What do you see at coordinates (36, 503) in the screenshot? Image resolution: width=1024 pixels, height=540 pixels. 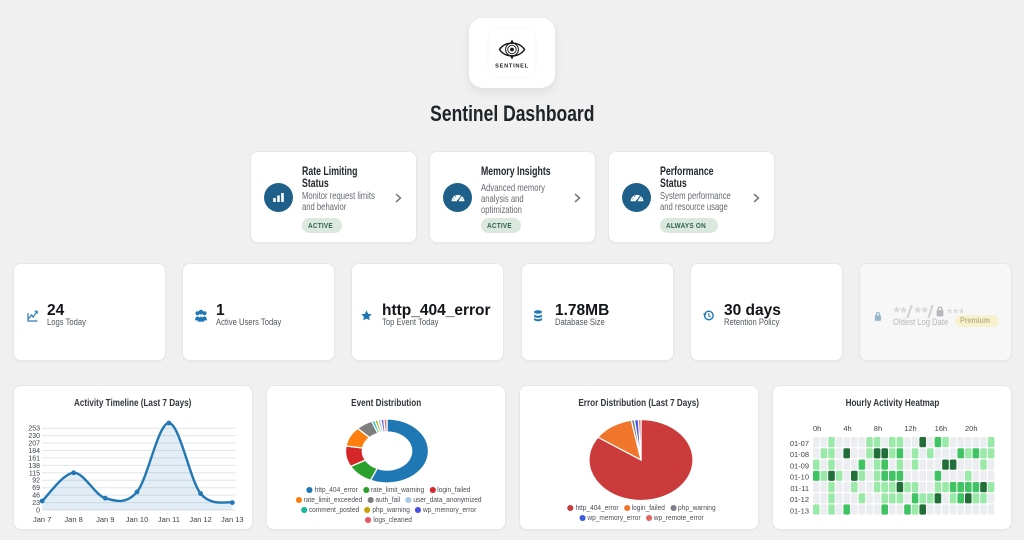 I see `svg-text: 23` at bounding box center [36, 503].